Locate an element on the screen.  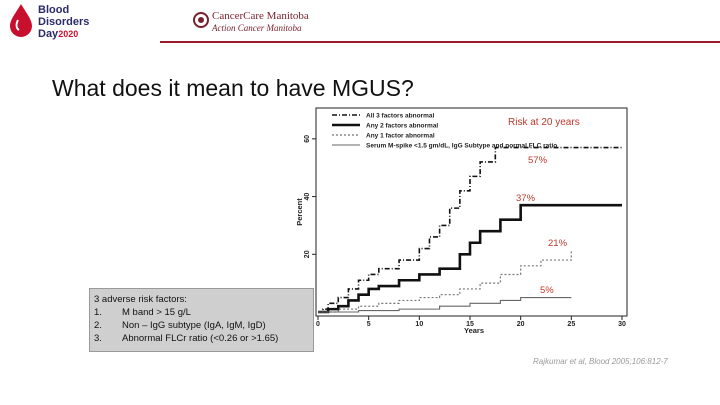
end-labels: 57% 37% 21% 5% is located at coordinates (542, 225).